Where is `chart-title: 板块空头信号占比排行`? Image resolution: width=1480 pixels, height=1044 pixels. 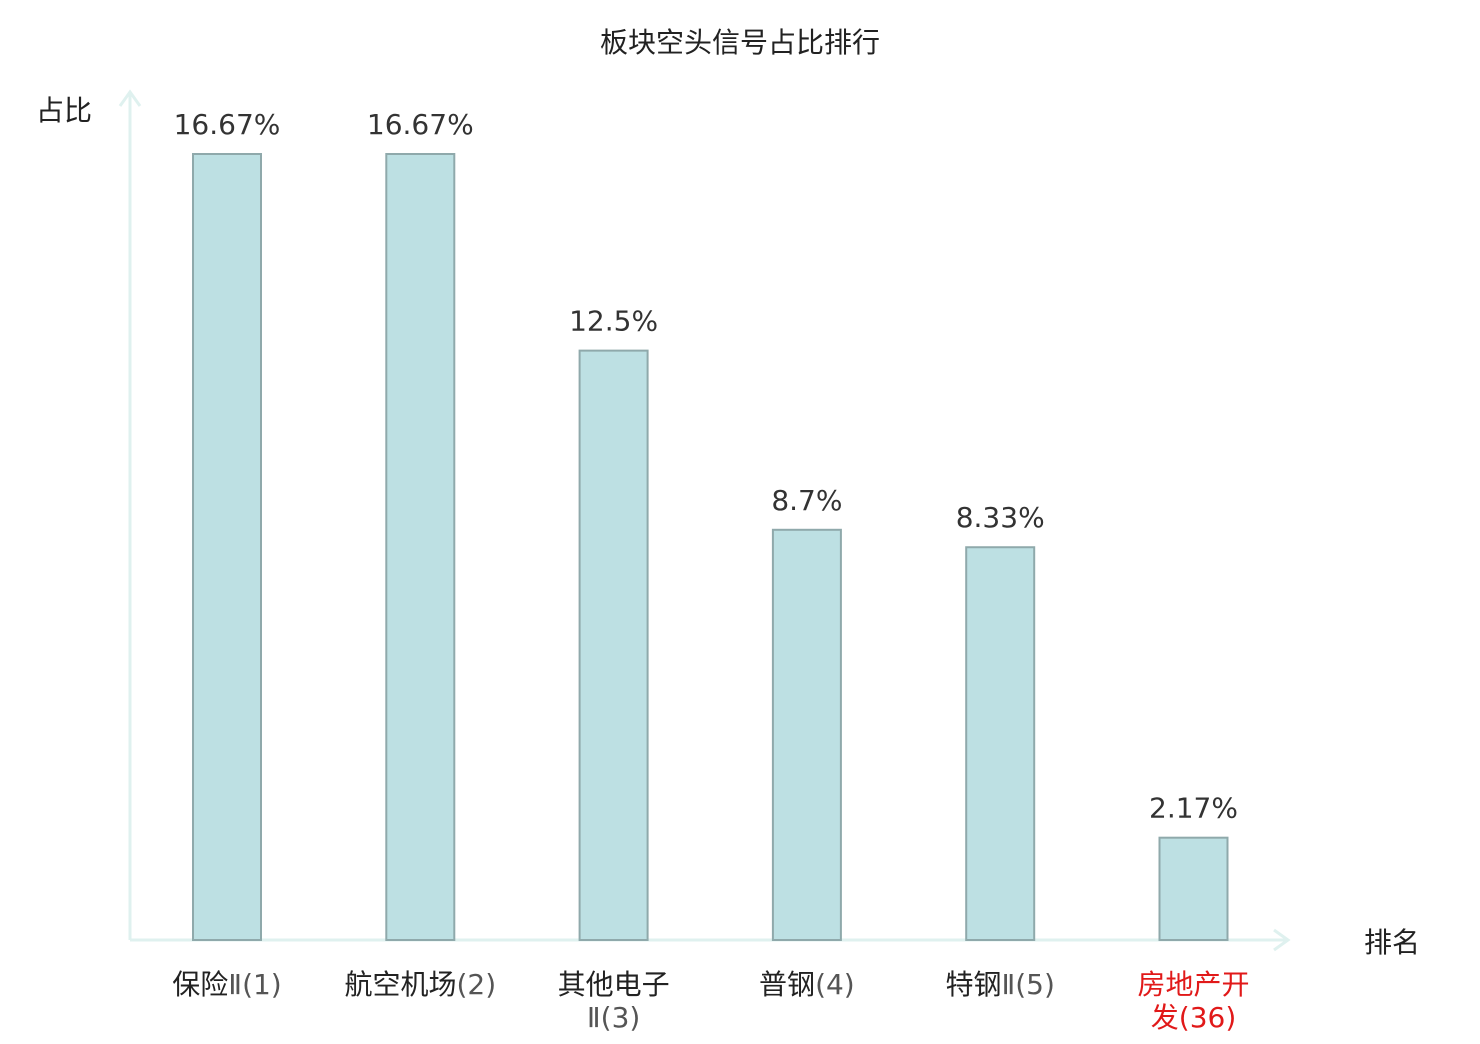 chart-title: 板块空头信号占比排行 is located at coordinates (740, 42).